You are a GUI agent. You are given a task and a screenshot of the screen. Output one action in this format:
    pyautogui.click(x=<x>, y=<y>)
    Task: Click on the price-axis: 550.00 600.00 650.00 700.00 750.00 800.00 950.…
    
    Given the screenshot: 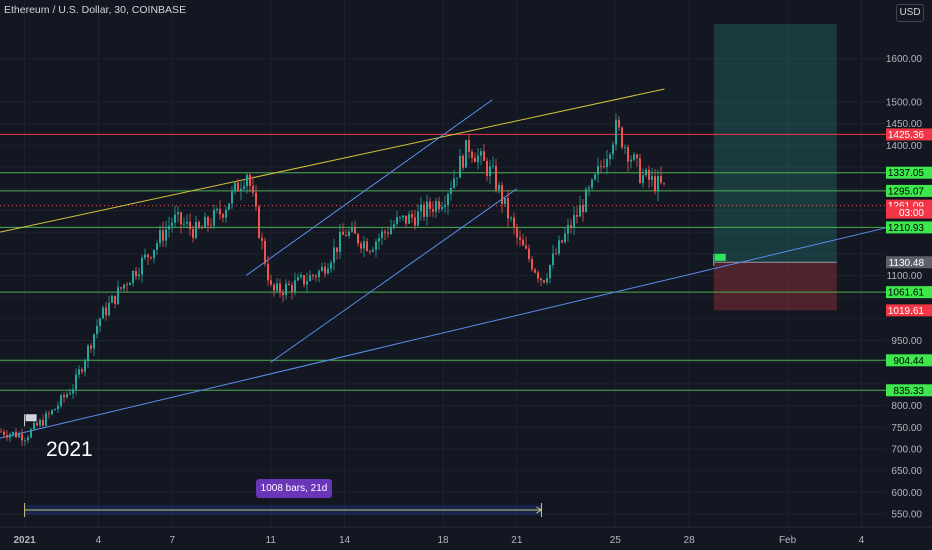 What is the action you would take?
    pyautogui.click(x=909, y=275)
    